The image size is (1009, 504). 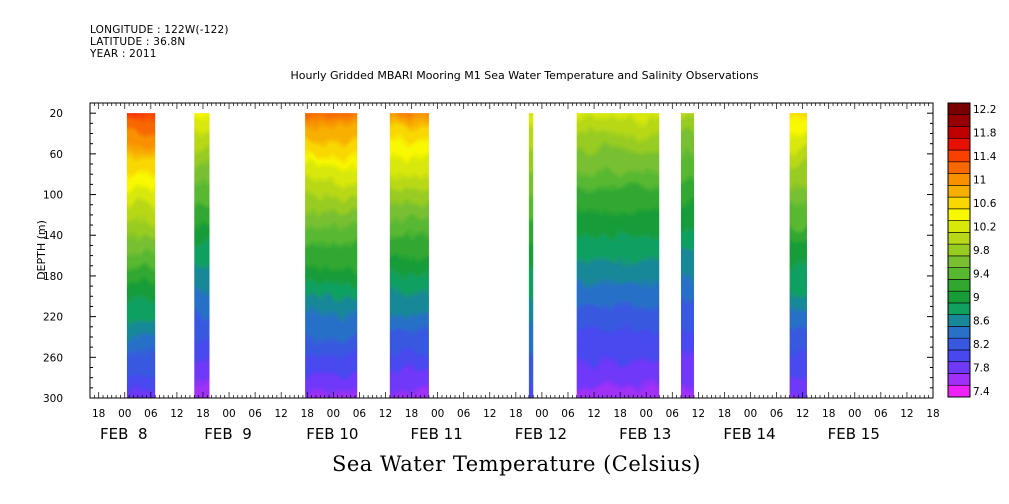 What do you see at coordinates (984, 133) in the screenshot?
I see `colorbar-label: 11.8` at bounding box center [984, 133].